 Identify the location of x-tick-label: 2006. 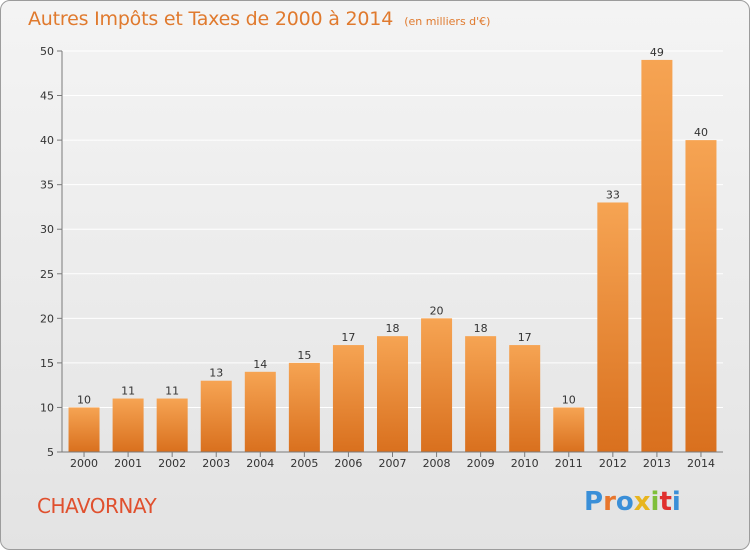
(348, 463).